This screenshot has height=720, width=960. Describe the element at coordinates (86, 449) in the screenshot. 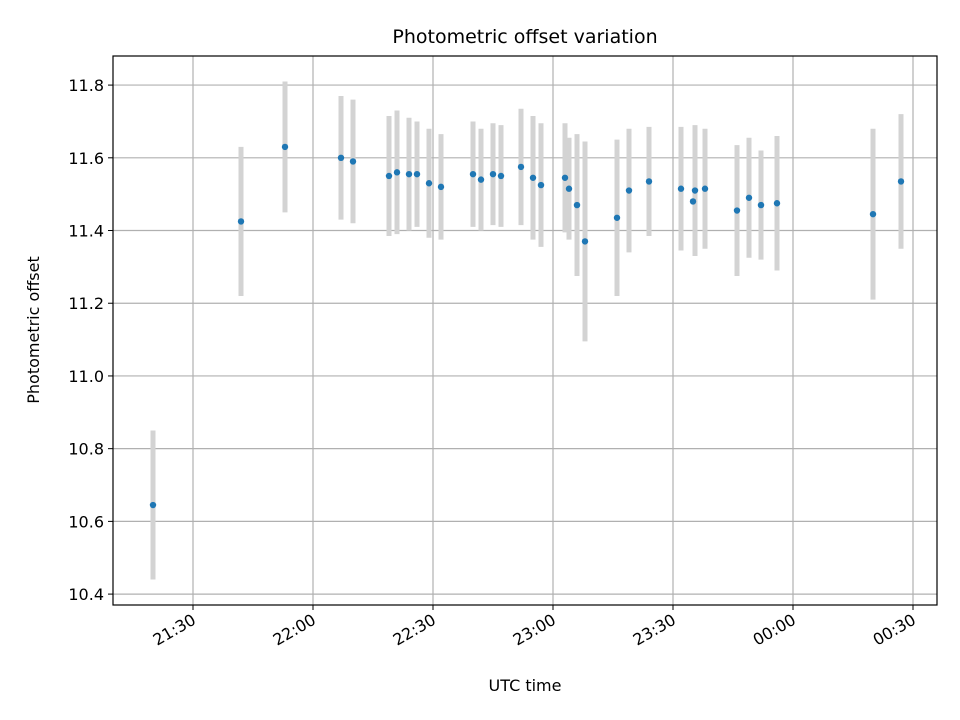

I see `y-tick-label: 10.8` at that location.